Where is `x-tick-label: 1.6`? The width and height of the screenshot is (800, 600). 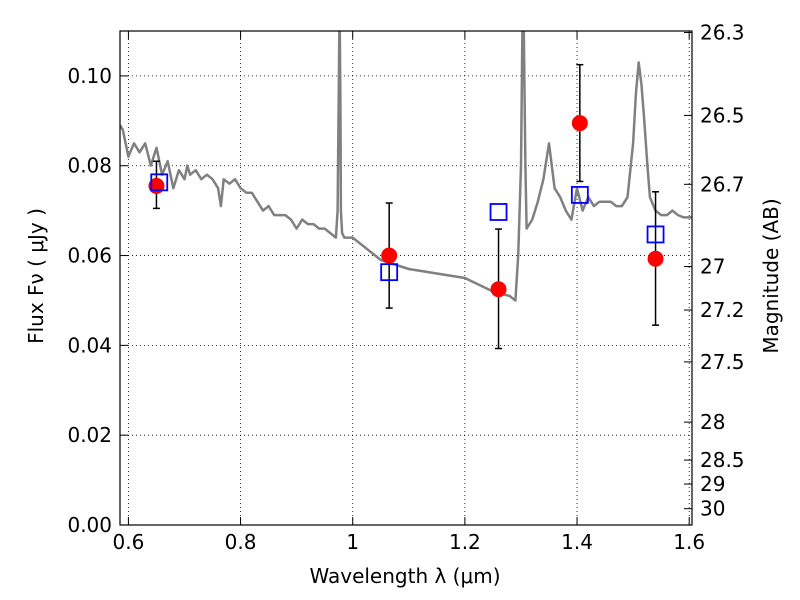
x-tick-label: 1.6 is located at coordinates (689, 542).